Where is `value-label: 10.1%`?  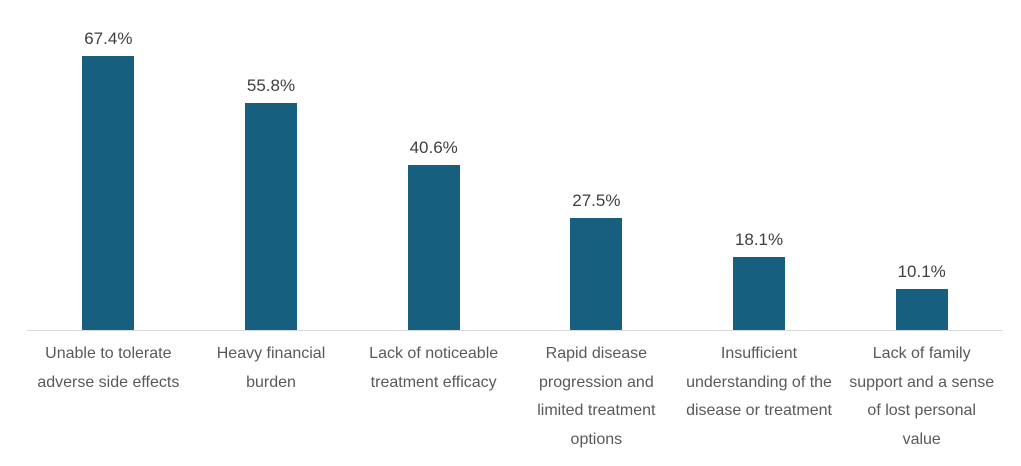 value-label: 10.1% is located at coordinates (921, 271).